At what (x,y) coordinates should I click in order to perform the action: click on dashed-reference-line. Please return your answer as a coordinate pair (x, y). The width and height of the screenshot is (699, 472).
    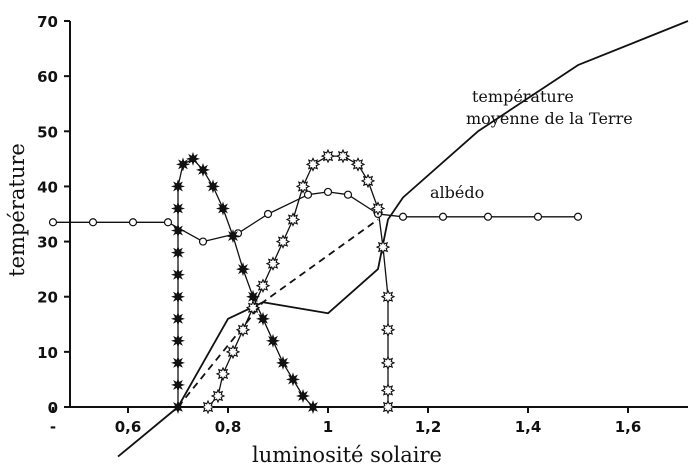
    Looking at the image, I should click on (278, 313).